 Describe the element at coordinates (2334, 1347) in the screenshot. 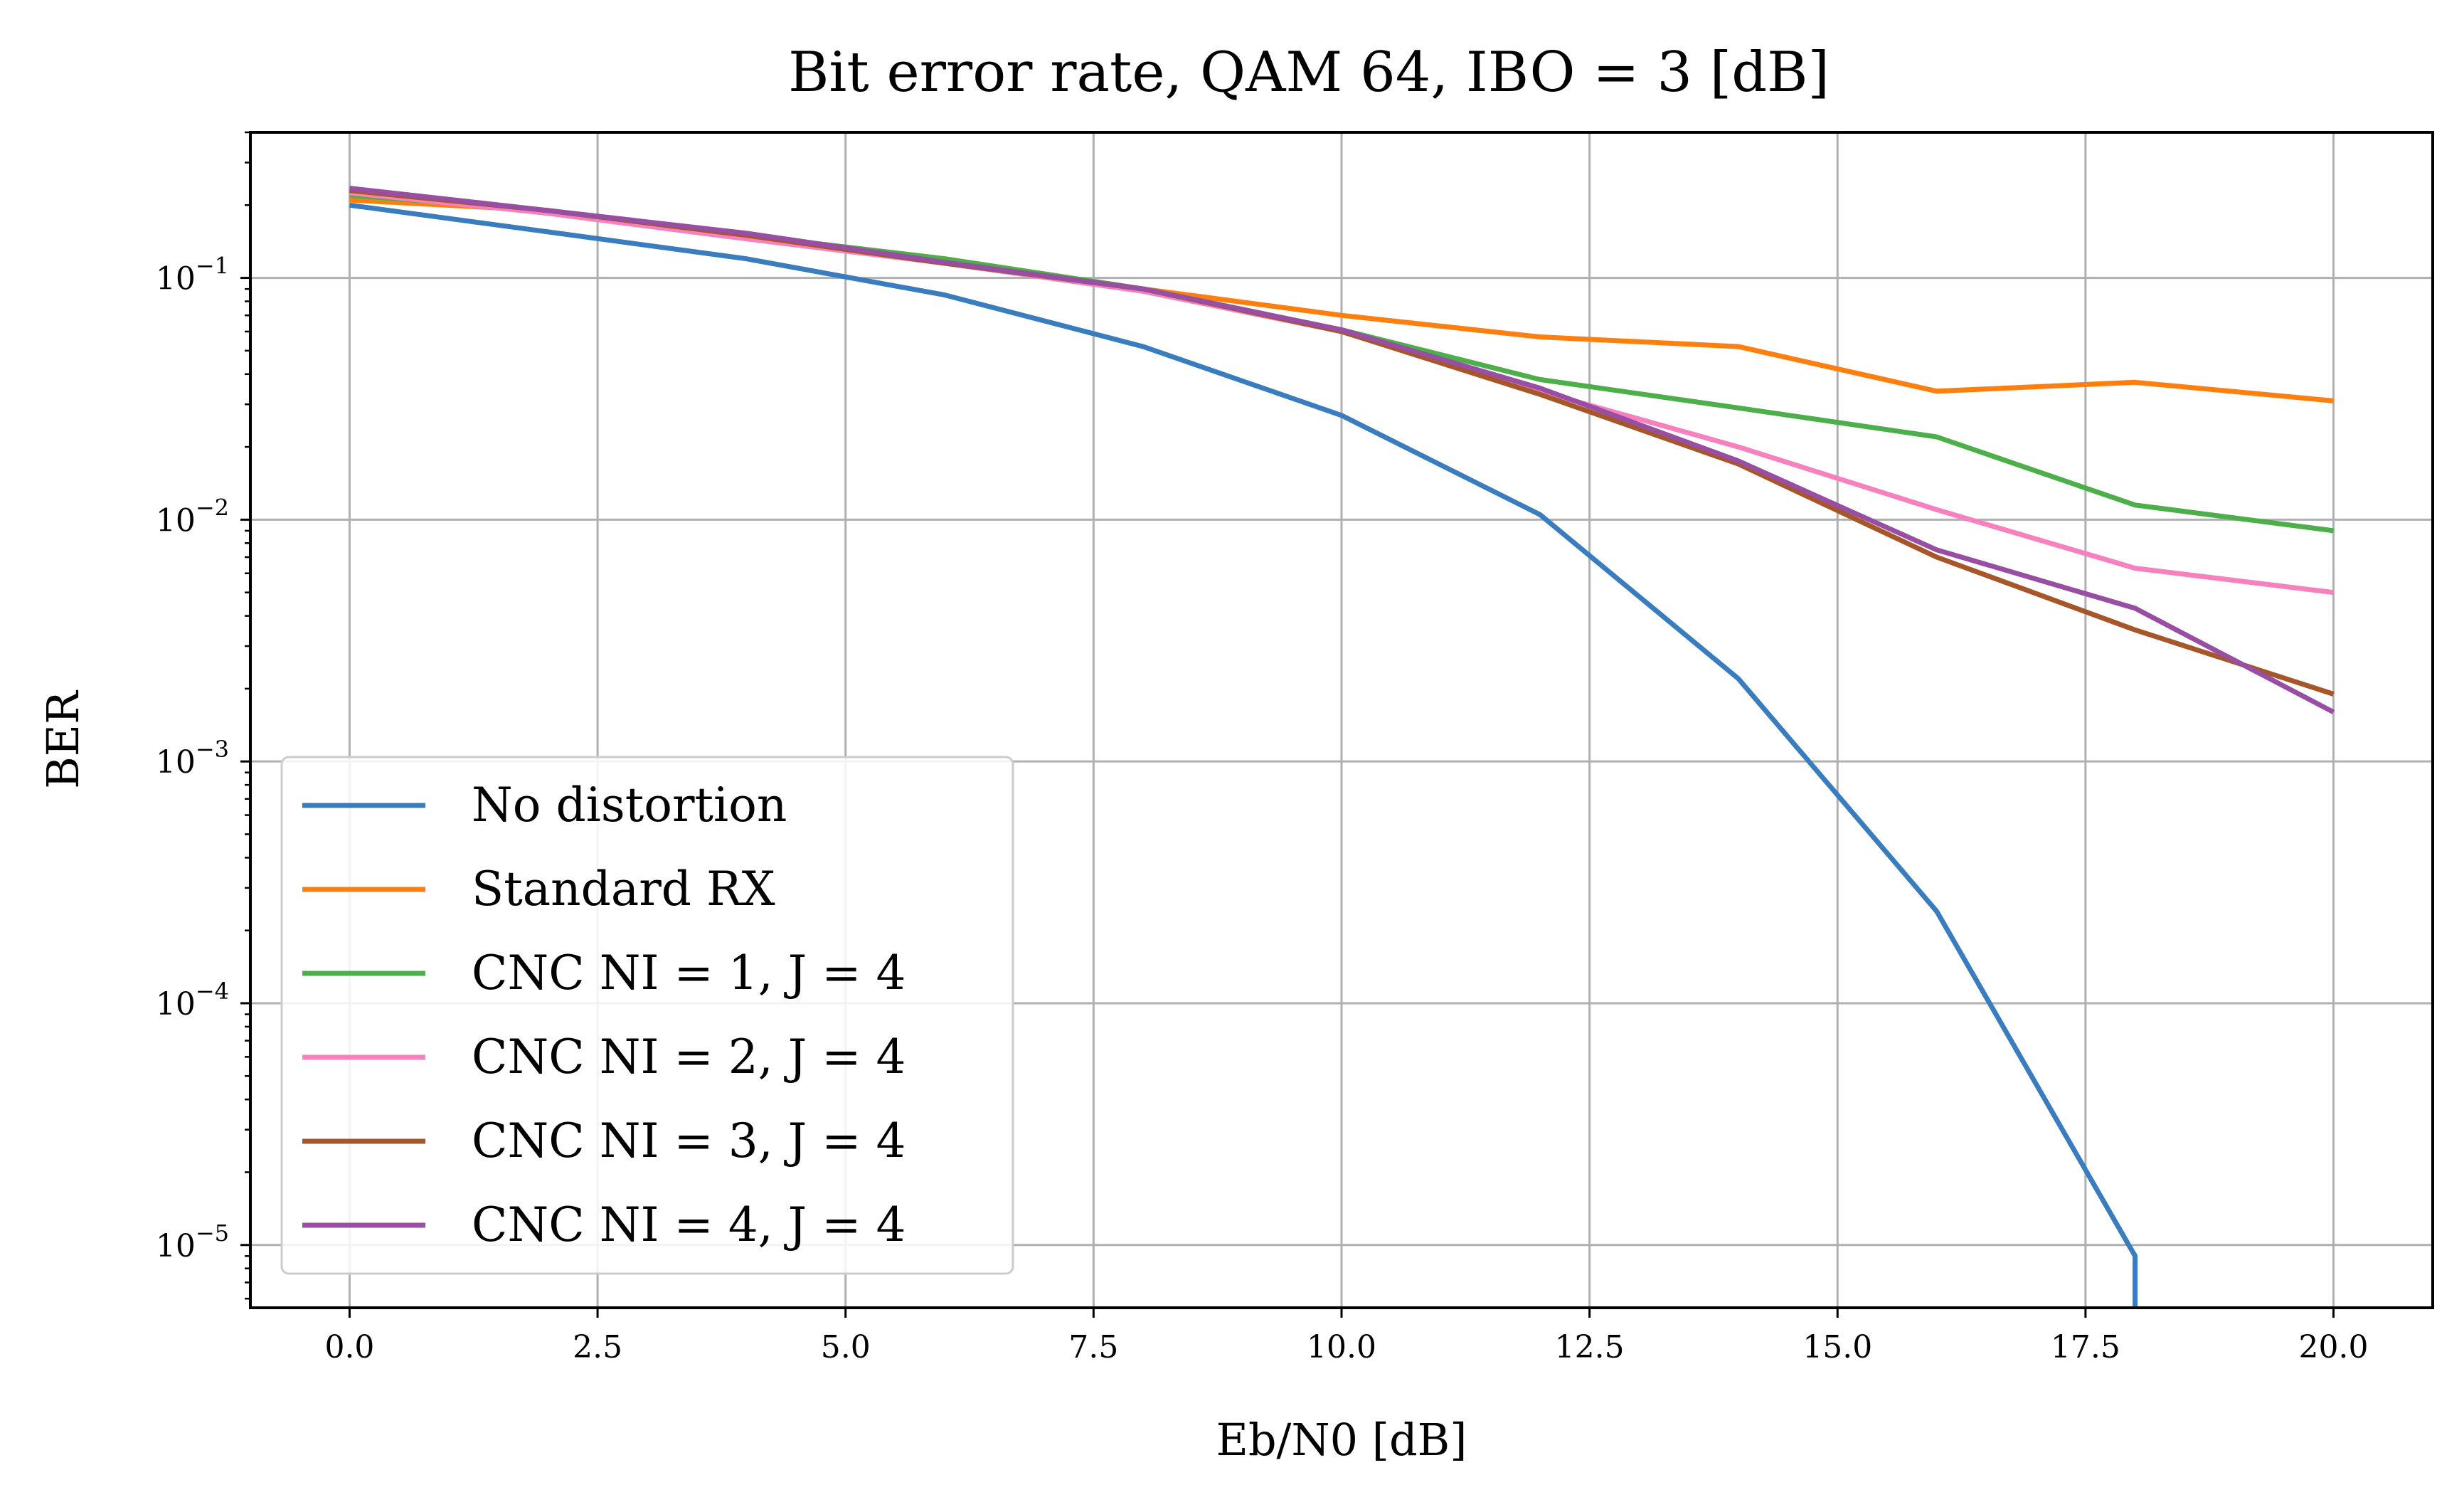

I see `x-tick-label: 20.0` at that location.